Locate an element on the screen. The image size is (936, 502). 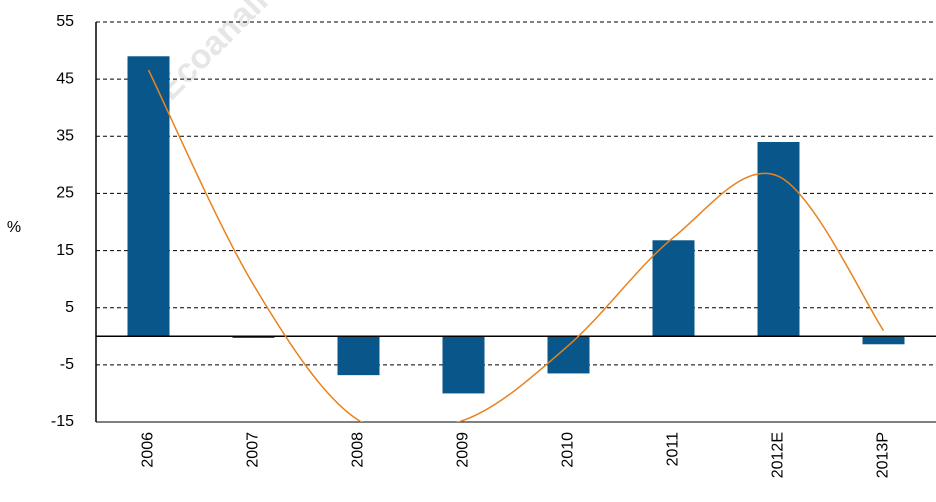
x-tick-label: 2012E is located at coordinates (778, 455).